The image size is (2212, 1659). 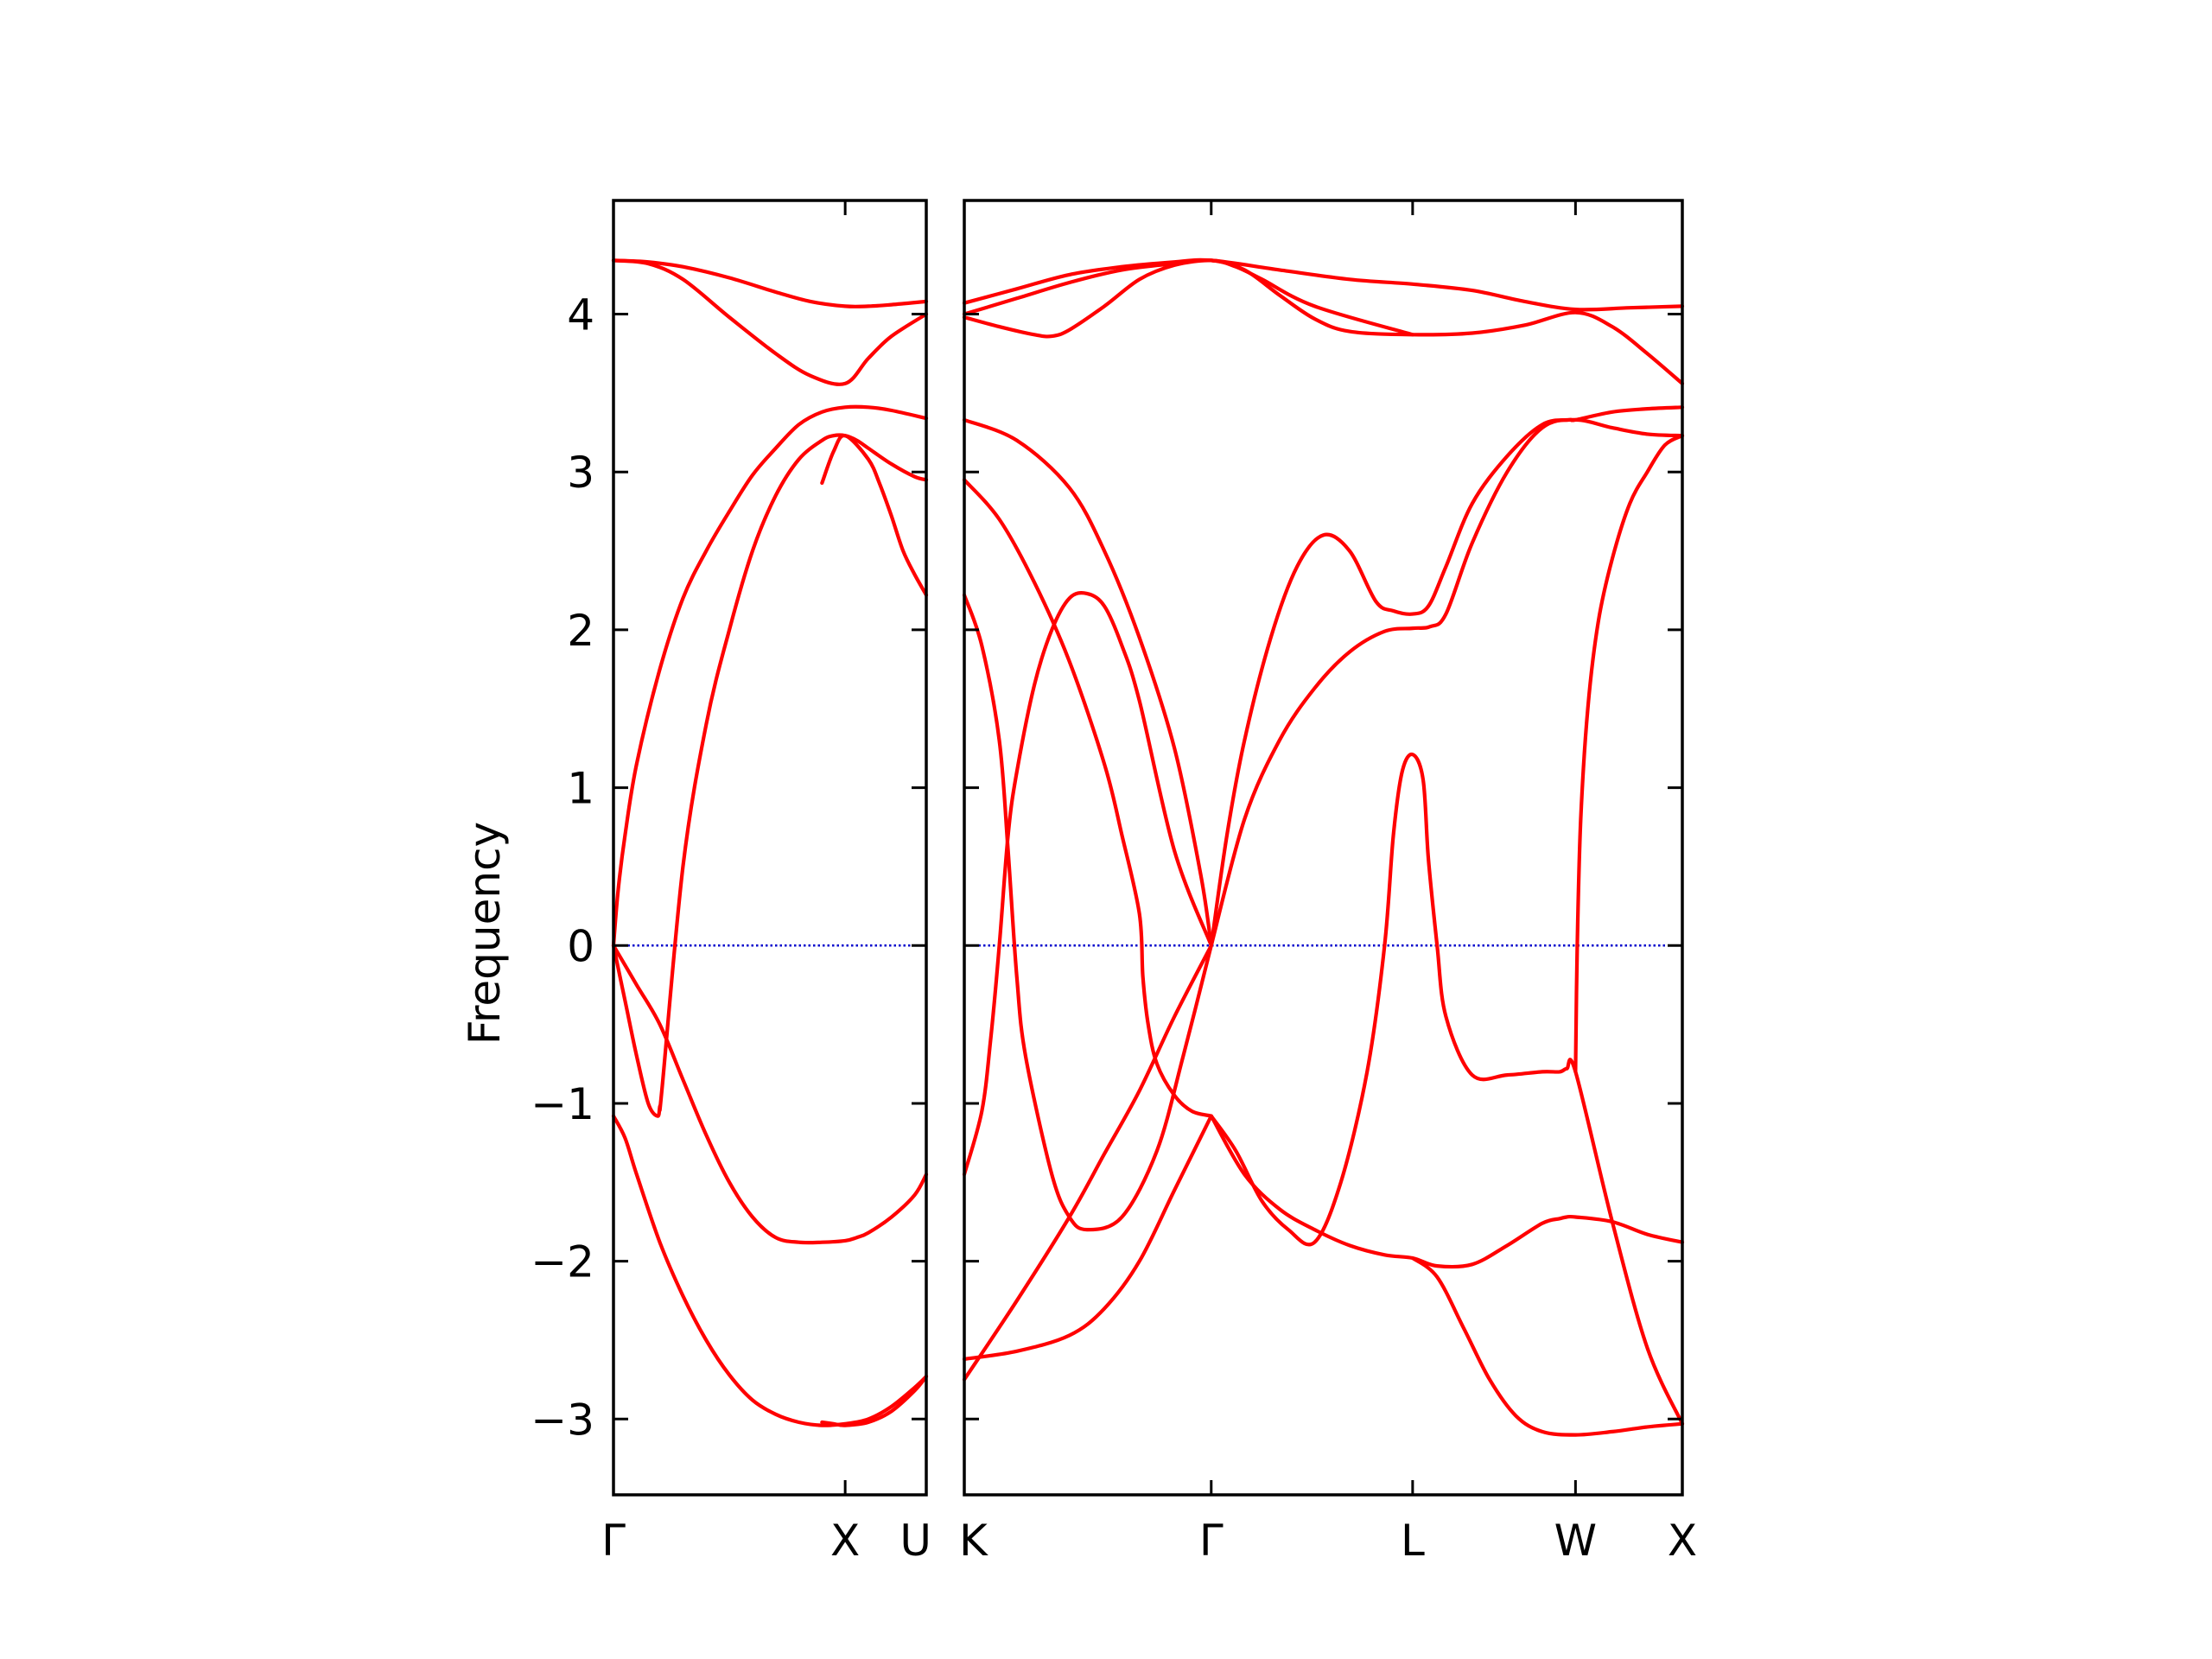 What do you see at coordinates (580, 473) in the screenshot?
I see `y-tick-label: 3` at bounding box center [580, 473].